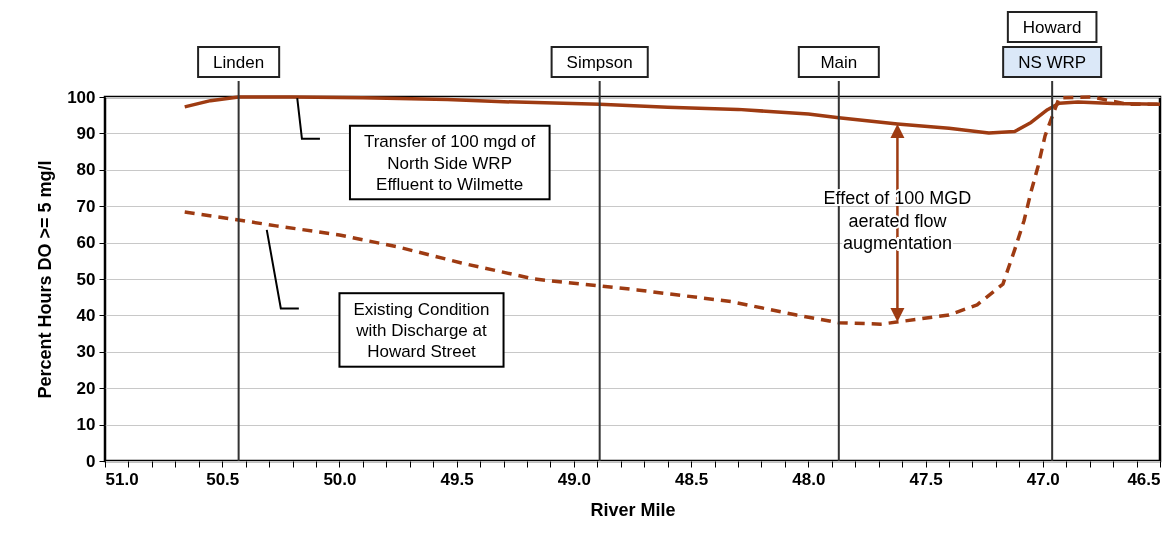 The width and height of the screenshot is (1176, 548). What do you see at coordinates (86, 133) in the screenshot?
I see `y-tick-label: 90` at bounding box center [86, 133].